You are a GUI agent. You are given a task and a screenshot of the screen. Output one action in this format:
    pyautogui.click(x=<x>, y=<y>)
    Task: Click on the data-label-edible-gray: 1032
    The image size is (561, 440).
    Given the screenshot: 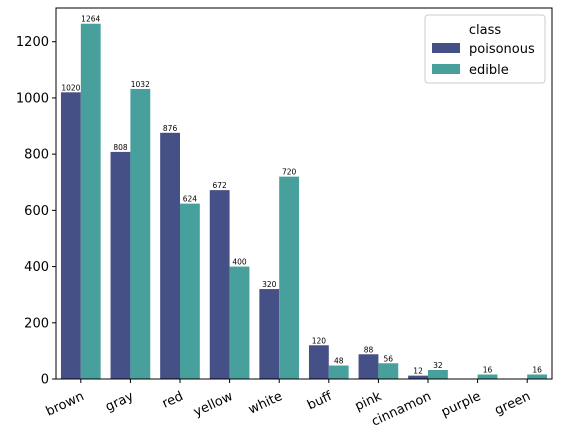 What is the action you would take?
    pyautogui.click(x=140, y=84)
    